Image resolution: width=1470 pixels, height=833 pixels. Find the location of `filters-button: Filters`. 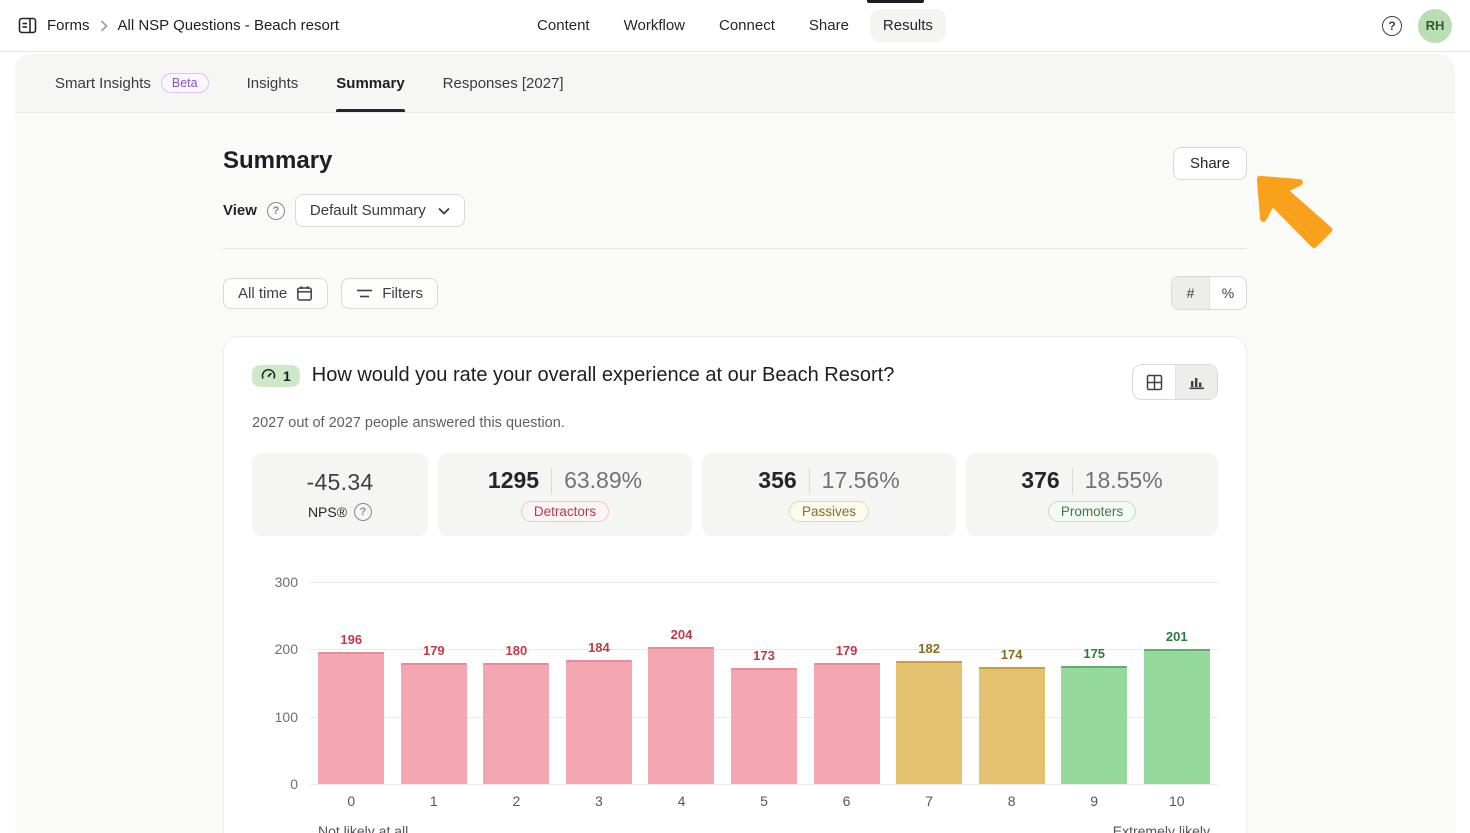

filters-button: Filters is located at coordinates (390, 293).